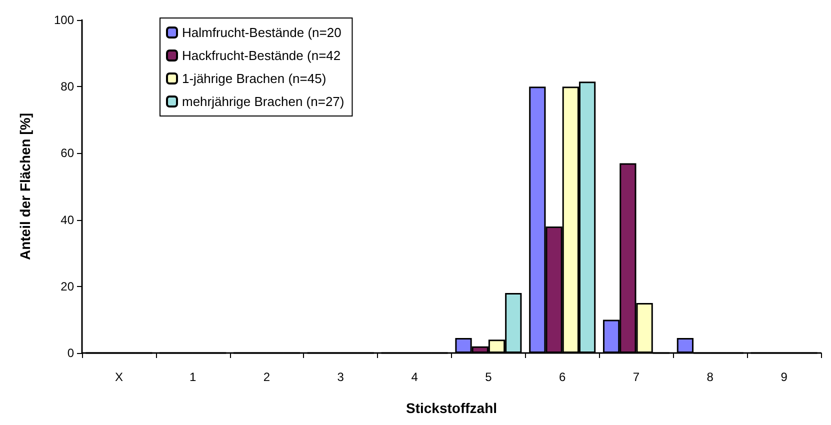 Image resolution: width=831 pixels, height=425 pixels. Describe the element at coordinates (452, 408) in the screenshot. I see `x-axis-title: Stickstoffzahl` at that location.